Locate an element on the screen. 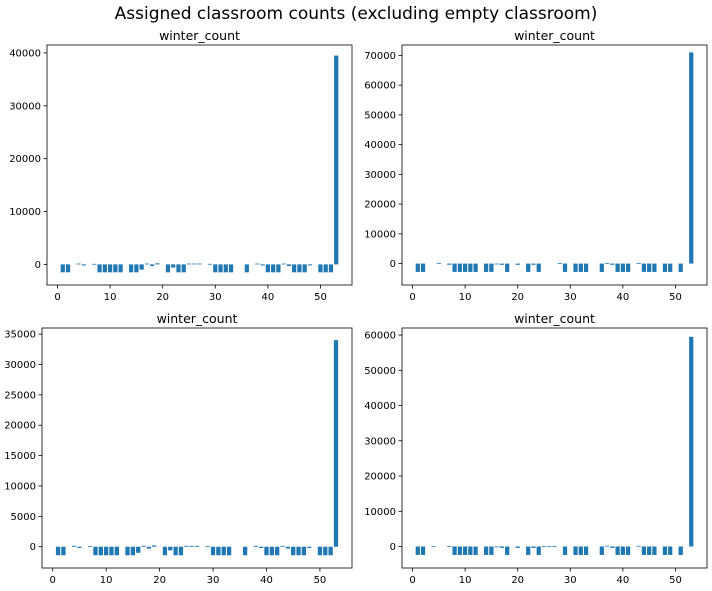 Image resolution: width=712 pixels, height=591 pixels. y-tick-label: 35000 is located at coordinates (20, 335).